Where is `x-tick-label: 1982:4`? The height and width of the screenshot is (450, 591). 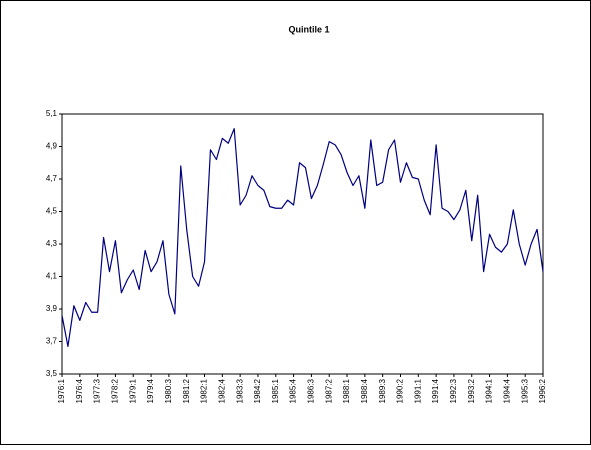 x-tick-label: 1982:4 is located at coordinates (221, 390).